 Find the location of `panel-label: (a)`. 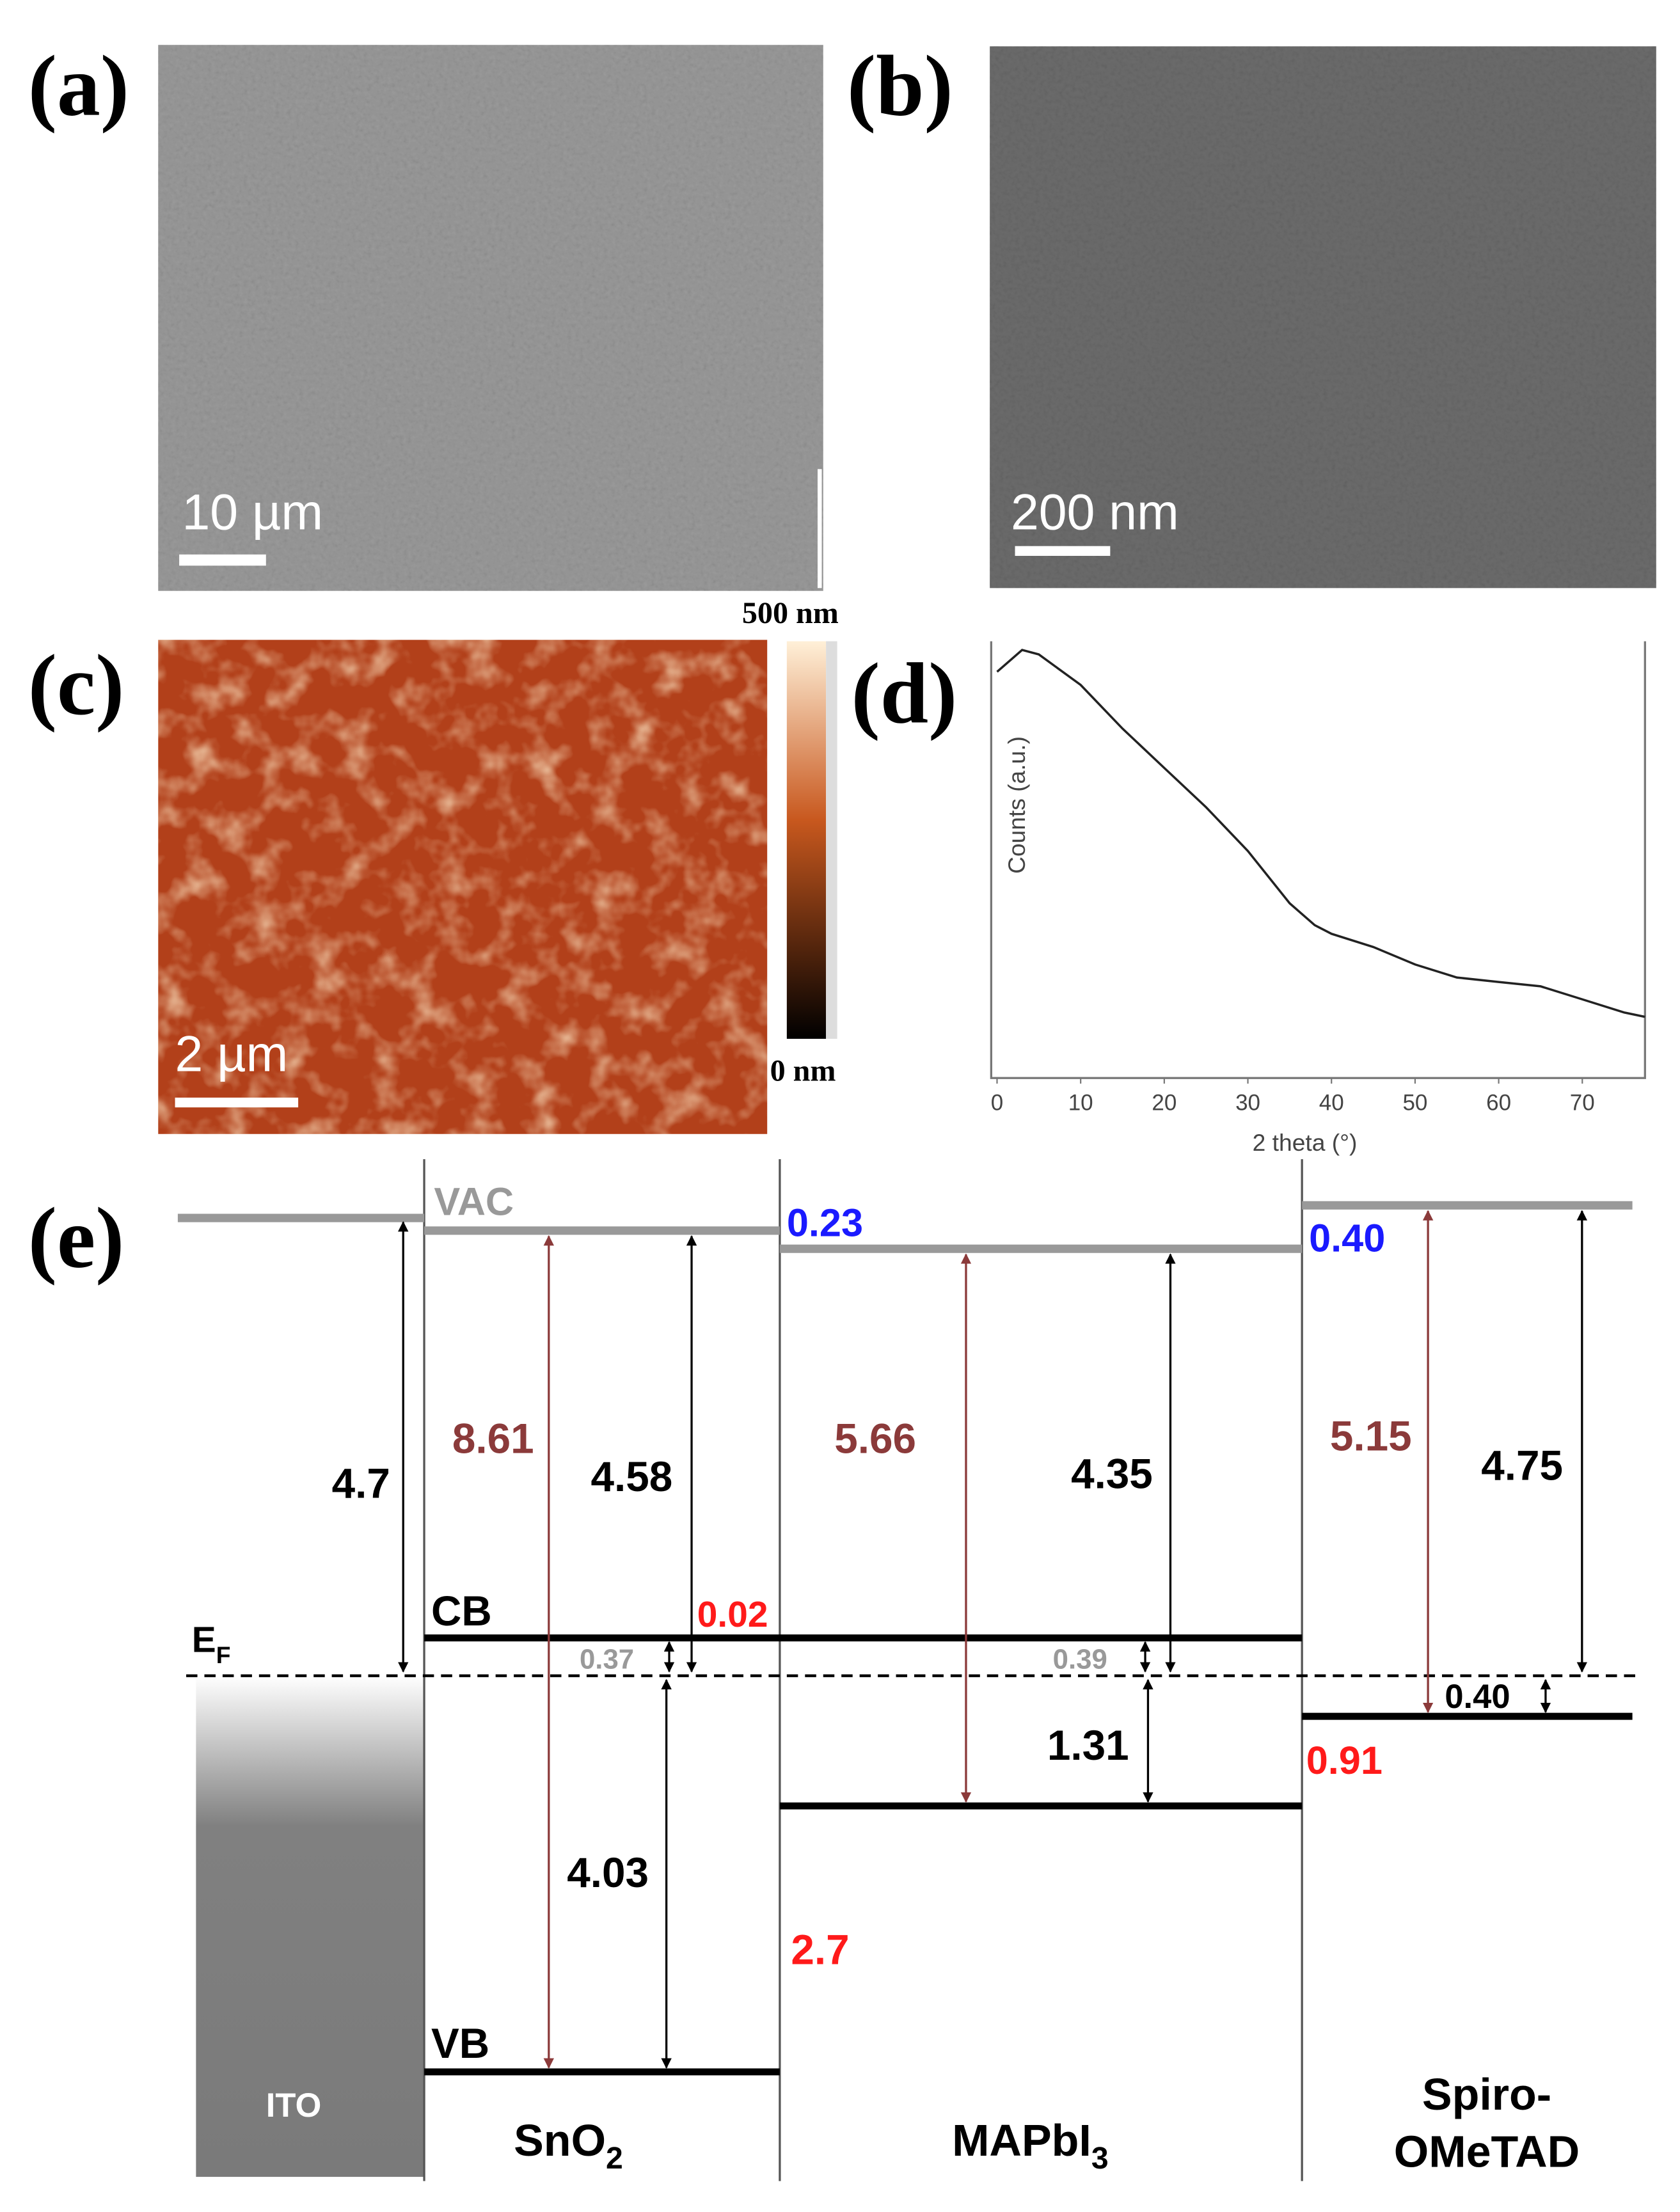

panel-label: (a) is located at coordinates (78, 86).